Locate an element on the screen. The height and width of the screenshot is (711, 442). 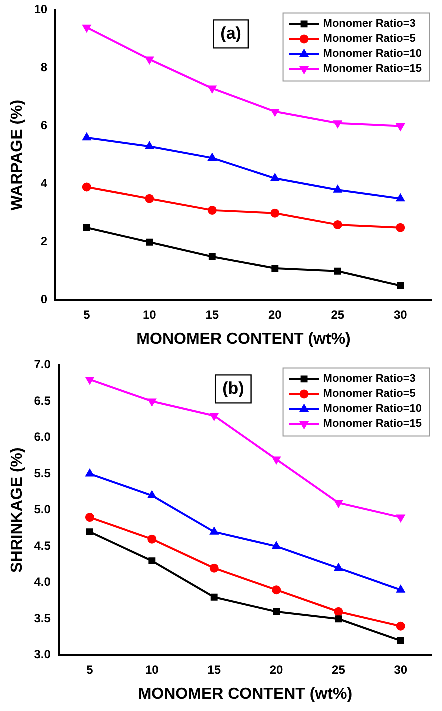
y-tick-label: 7.0 is located at coordinates (43, 365).